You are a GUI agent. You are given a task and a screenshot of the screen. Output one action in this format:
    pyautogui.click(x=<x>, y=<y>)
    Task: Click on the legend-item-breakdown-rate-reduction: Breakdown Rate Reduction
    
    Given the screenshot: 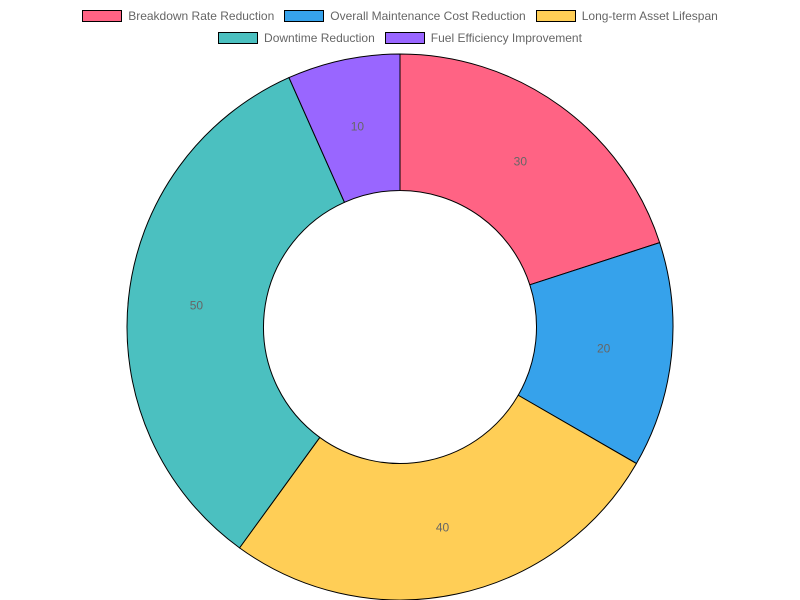 What is the action you would take?
    pyautogui.click(x=178, y=16)
    